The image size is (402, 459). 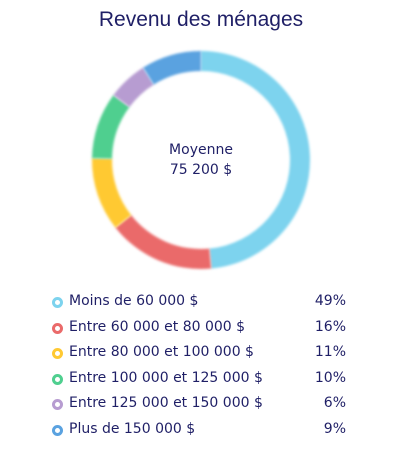 What do you see at coordinates (166, 403) in the screenshot?
I see `legend-label: Entre 125 000 et 150 000 $` at bounding box center [166, 403].